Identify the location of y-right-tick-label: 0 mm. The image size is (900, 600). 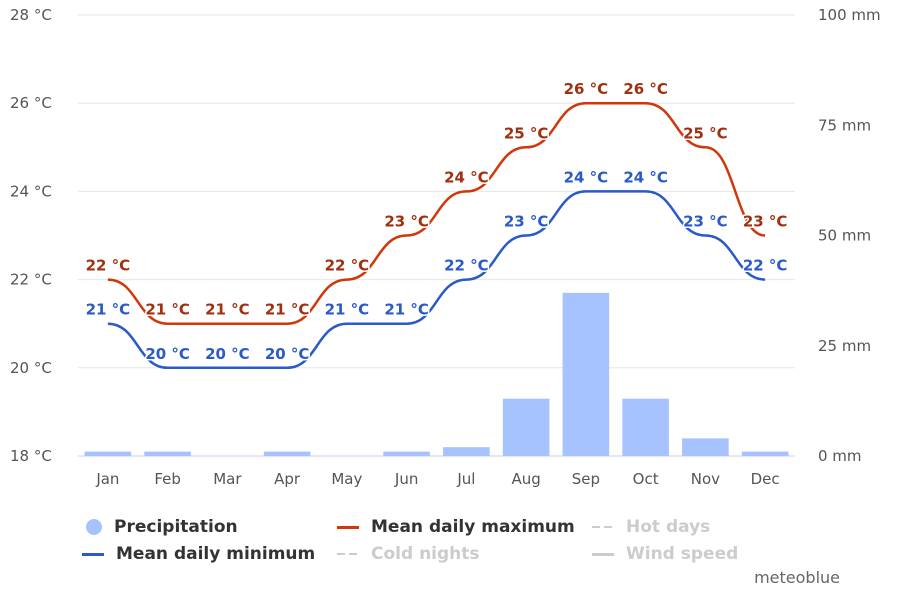
(840, 456).